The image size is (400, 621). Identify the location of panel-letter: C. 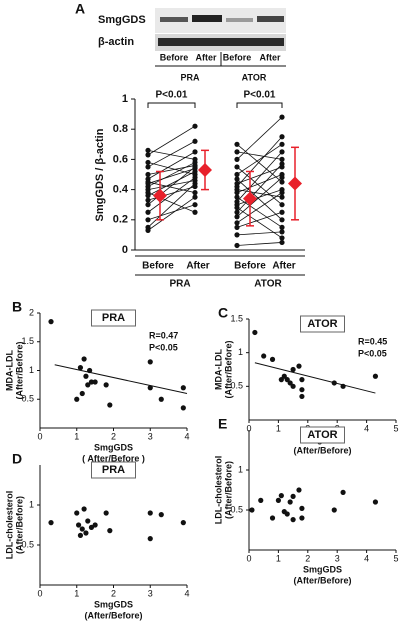
(223, 313).